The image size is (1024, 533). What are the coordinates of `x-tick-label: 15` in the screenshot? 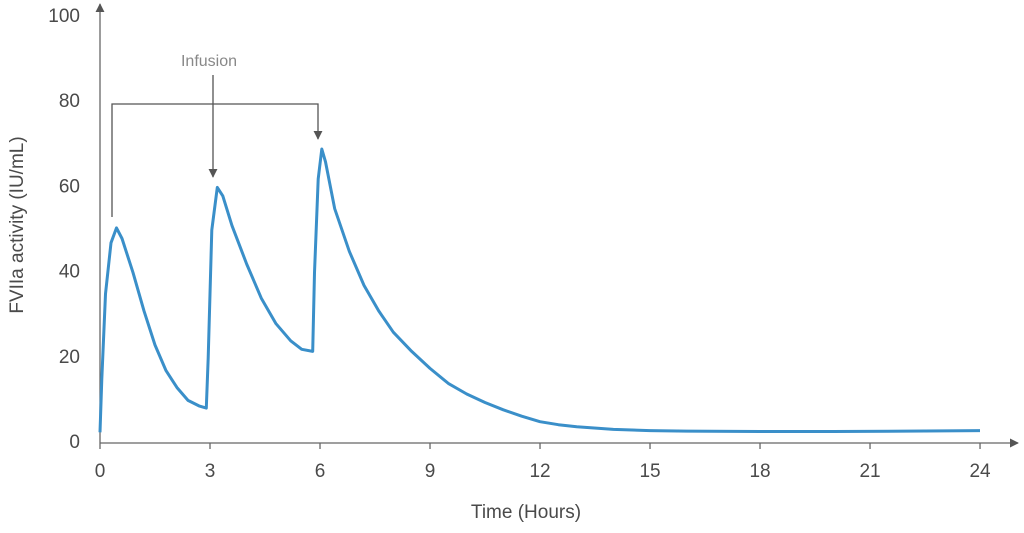 It's located at (649, 471).